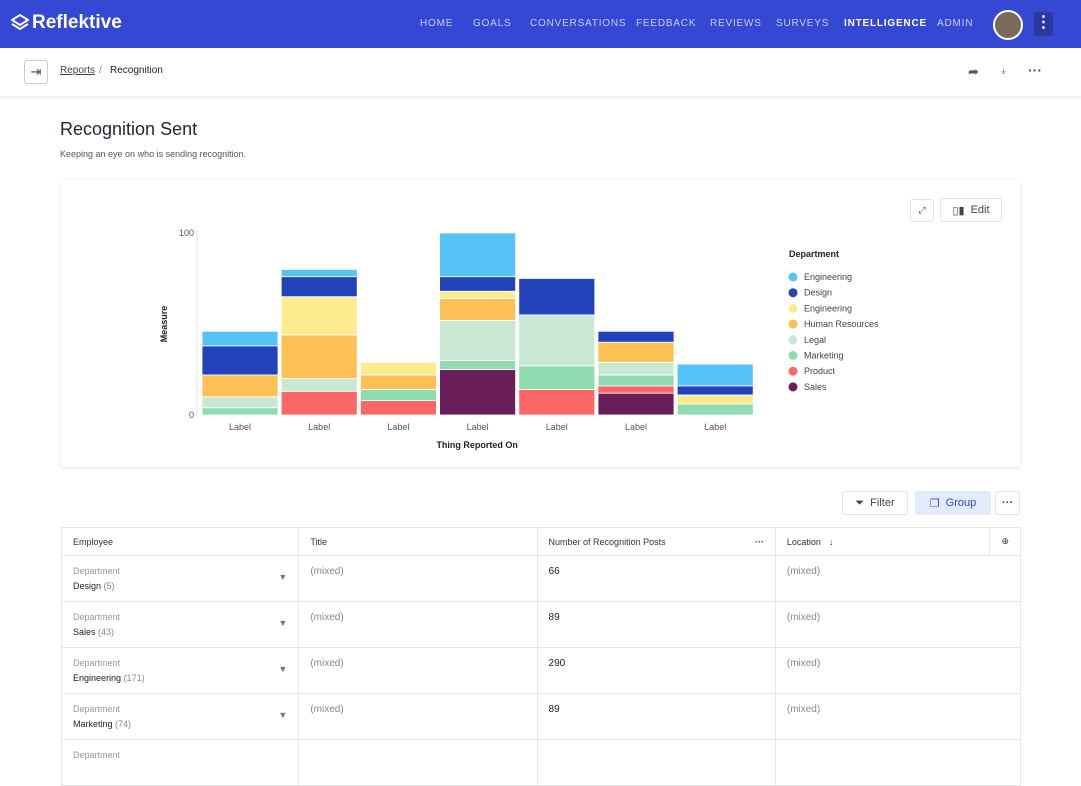  Describe the element at coordinates (607, 541) in the screenshot. I see `column-title: Number of Recognition Posts` at that location.